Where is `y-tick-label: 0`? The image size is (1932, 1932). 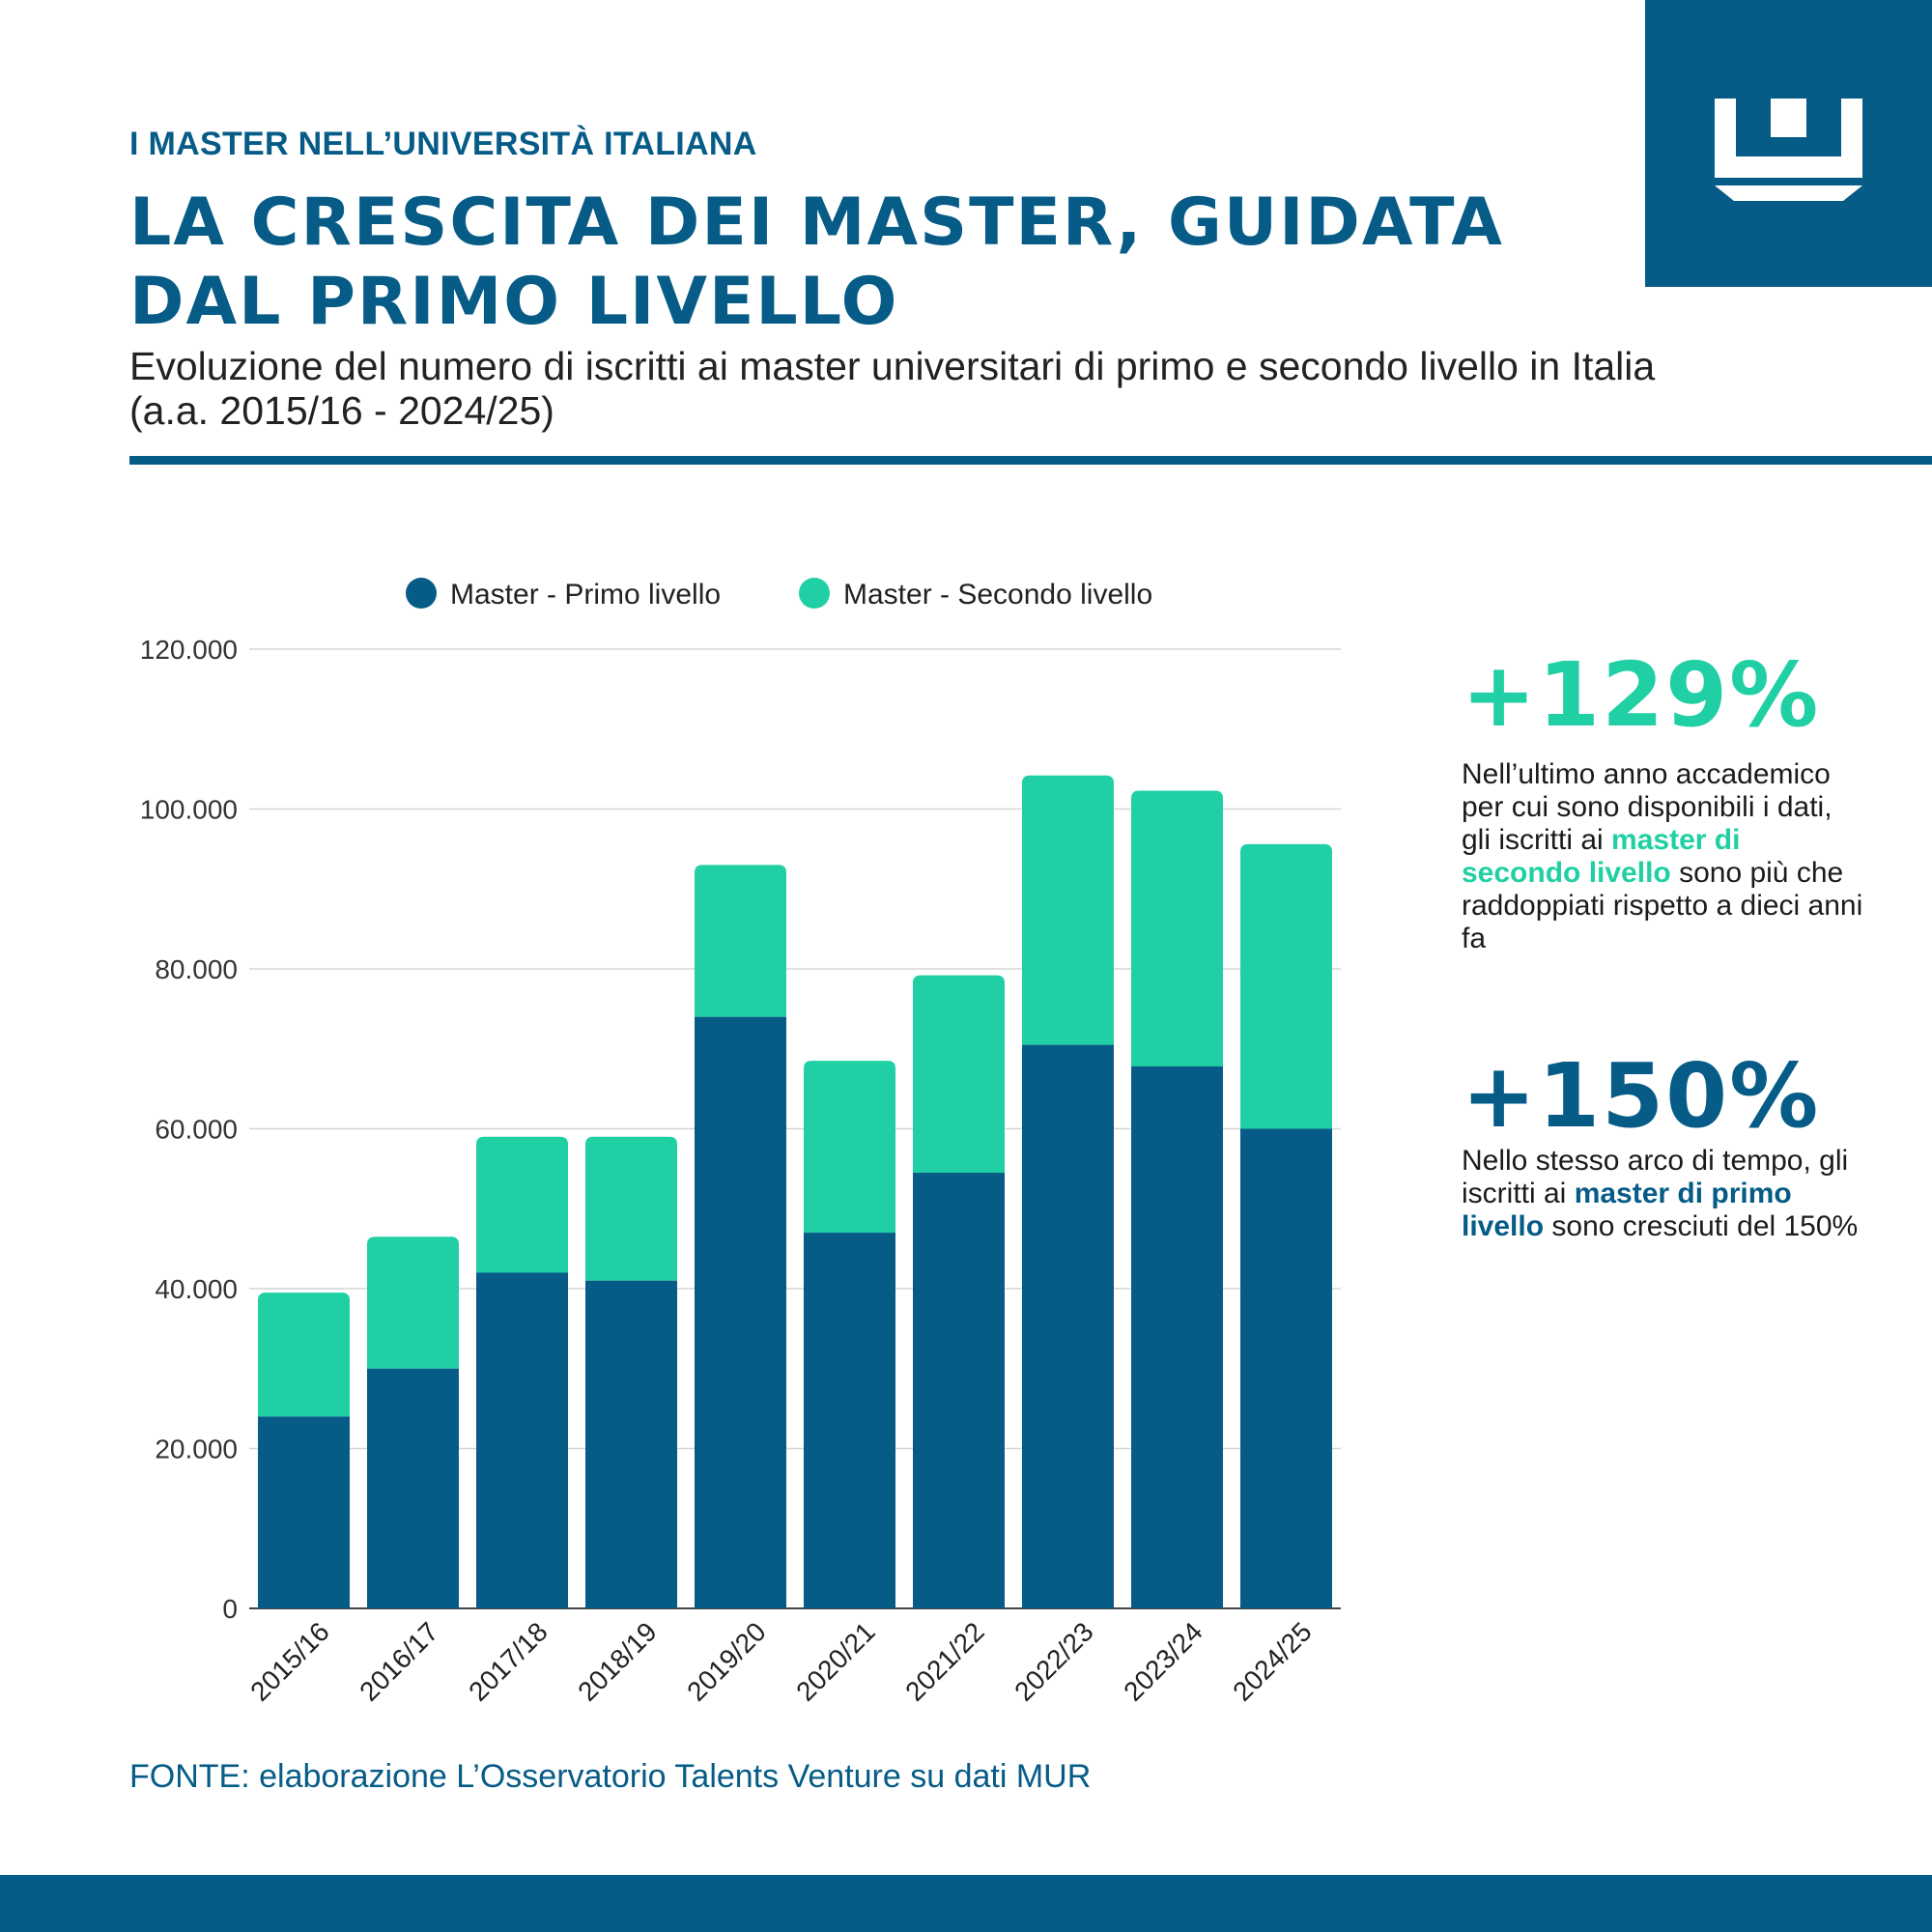 y-tick-label: 0 is located at coordinates (230, 1609).